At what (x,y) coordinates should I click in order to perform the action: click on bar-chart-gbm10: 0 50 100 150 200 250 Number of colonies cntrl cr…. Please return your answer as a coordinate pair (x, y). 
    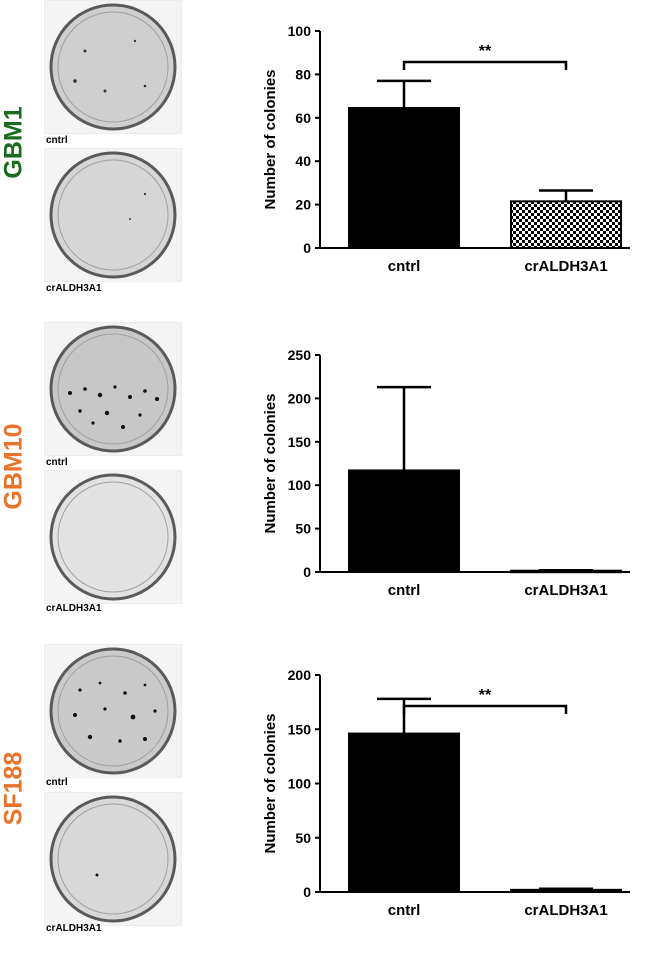
    Looking at the image, I should click on (446, 473).